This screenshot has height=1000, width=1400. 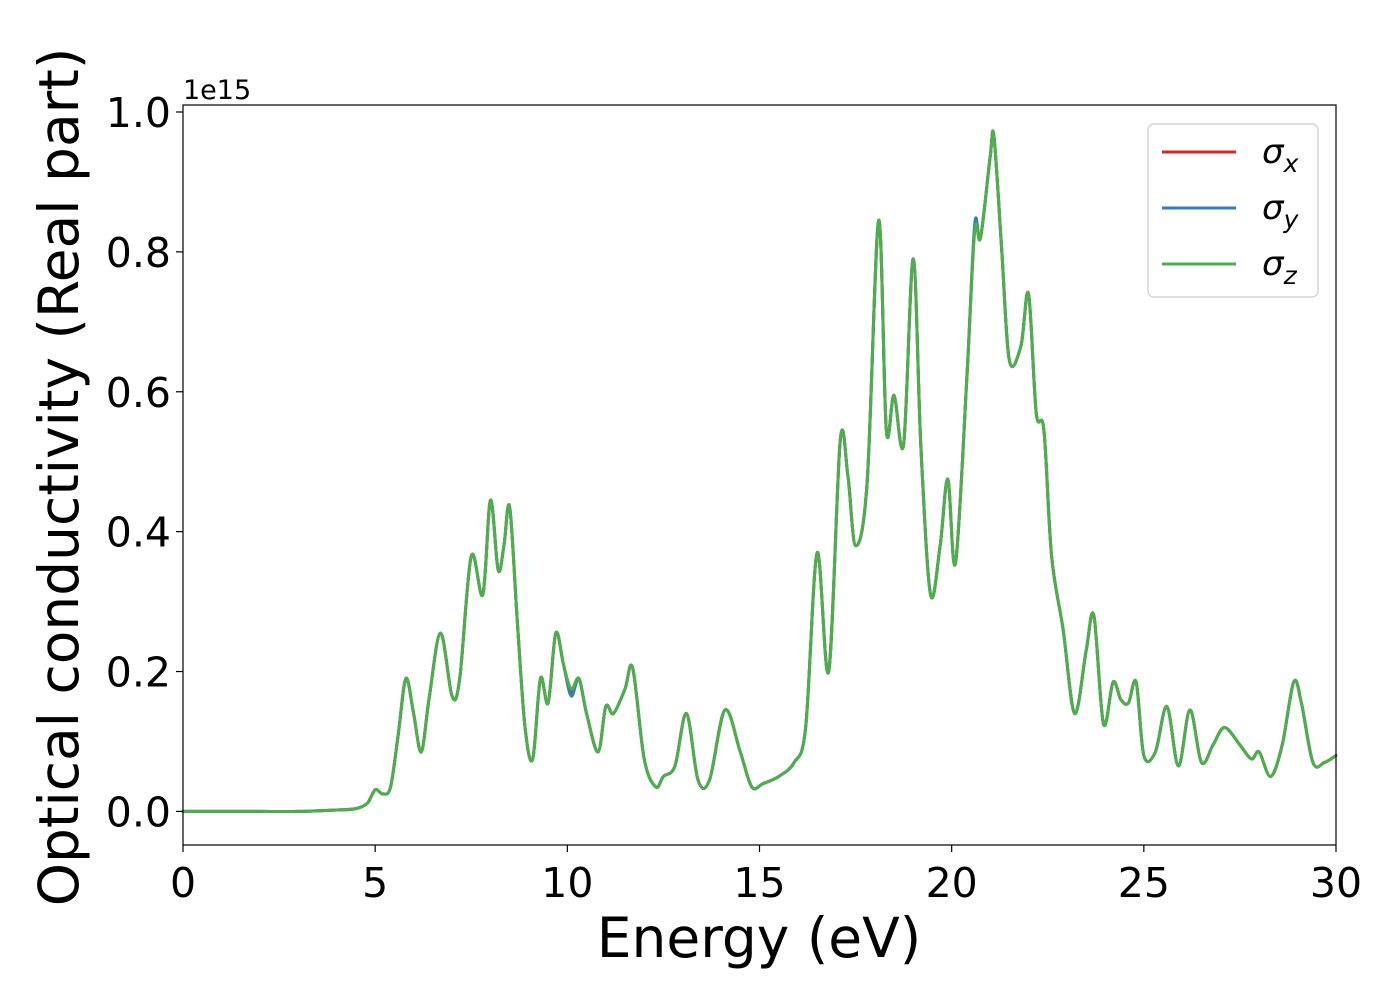 What do you see at coordinates (375, 883) in the screenshot?
I see `x-tick-label: 5` at bounding box center [375, 883].